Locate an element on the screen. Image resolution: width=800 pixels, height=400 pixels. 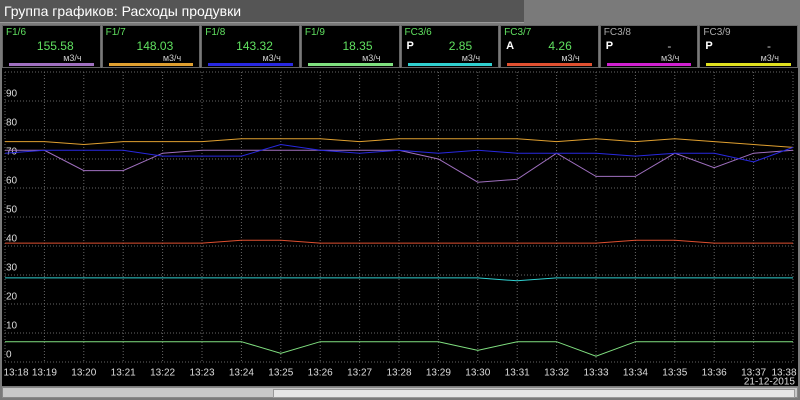
x-tick-label: 13:22 is located at coordinates (162, 373).